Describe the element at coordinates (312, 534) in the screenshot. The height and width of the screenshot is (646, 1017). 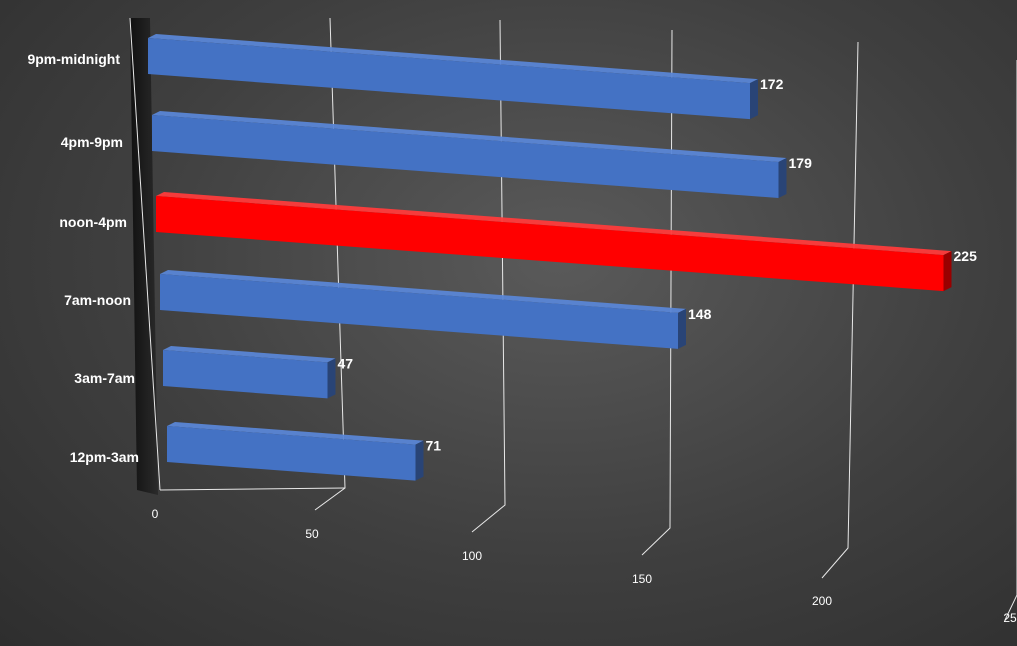
I see `x-tick-label: 50` at that location.